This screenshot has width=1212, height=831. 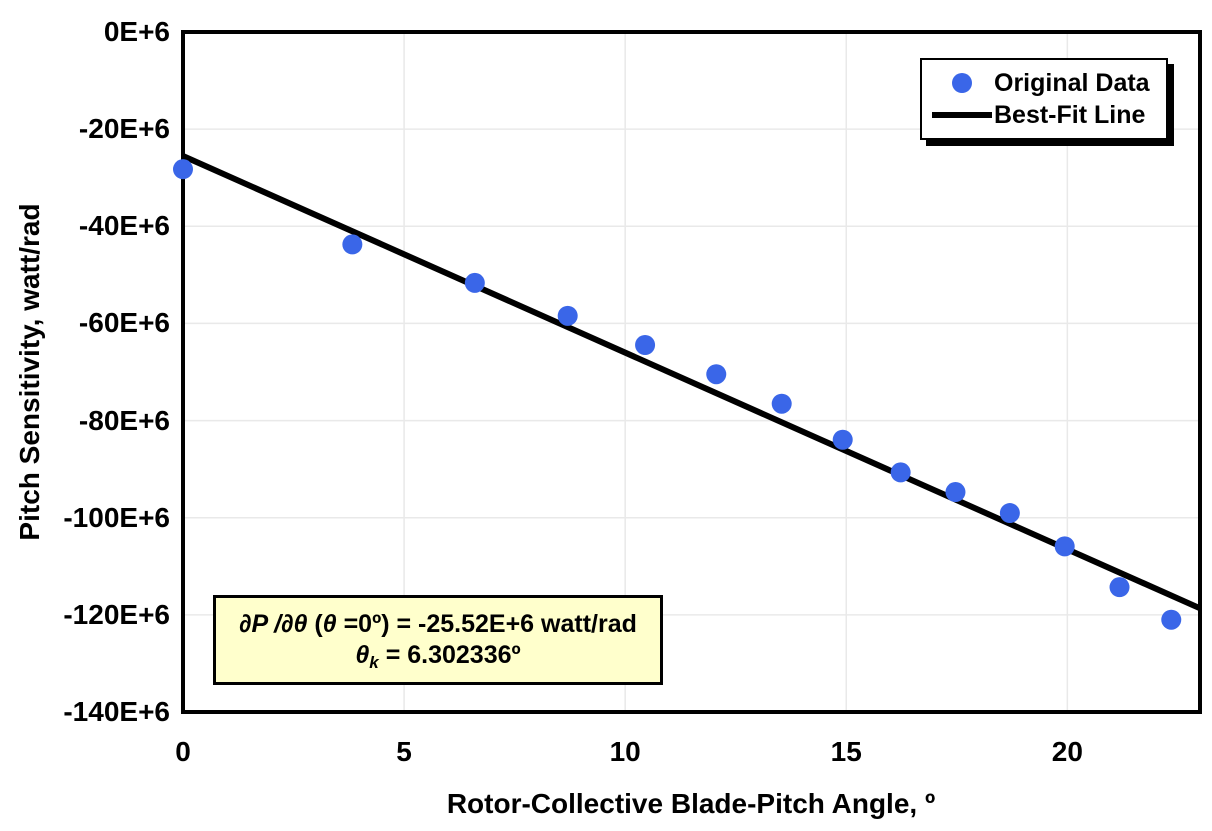 What do you see at coordinates (116, 517) in the screenshot?
I see `y-tick-label: -100E+6` at bounding box center [116, 517].